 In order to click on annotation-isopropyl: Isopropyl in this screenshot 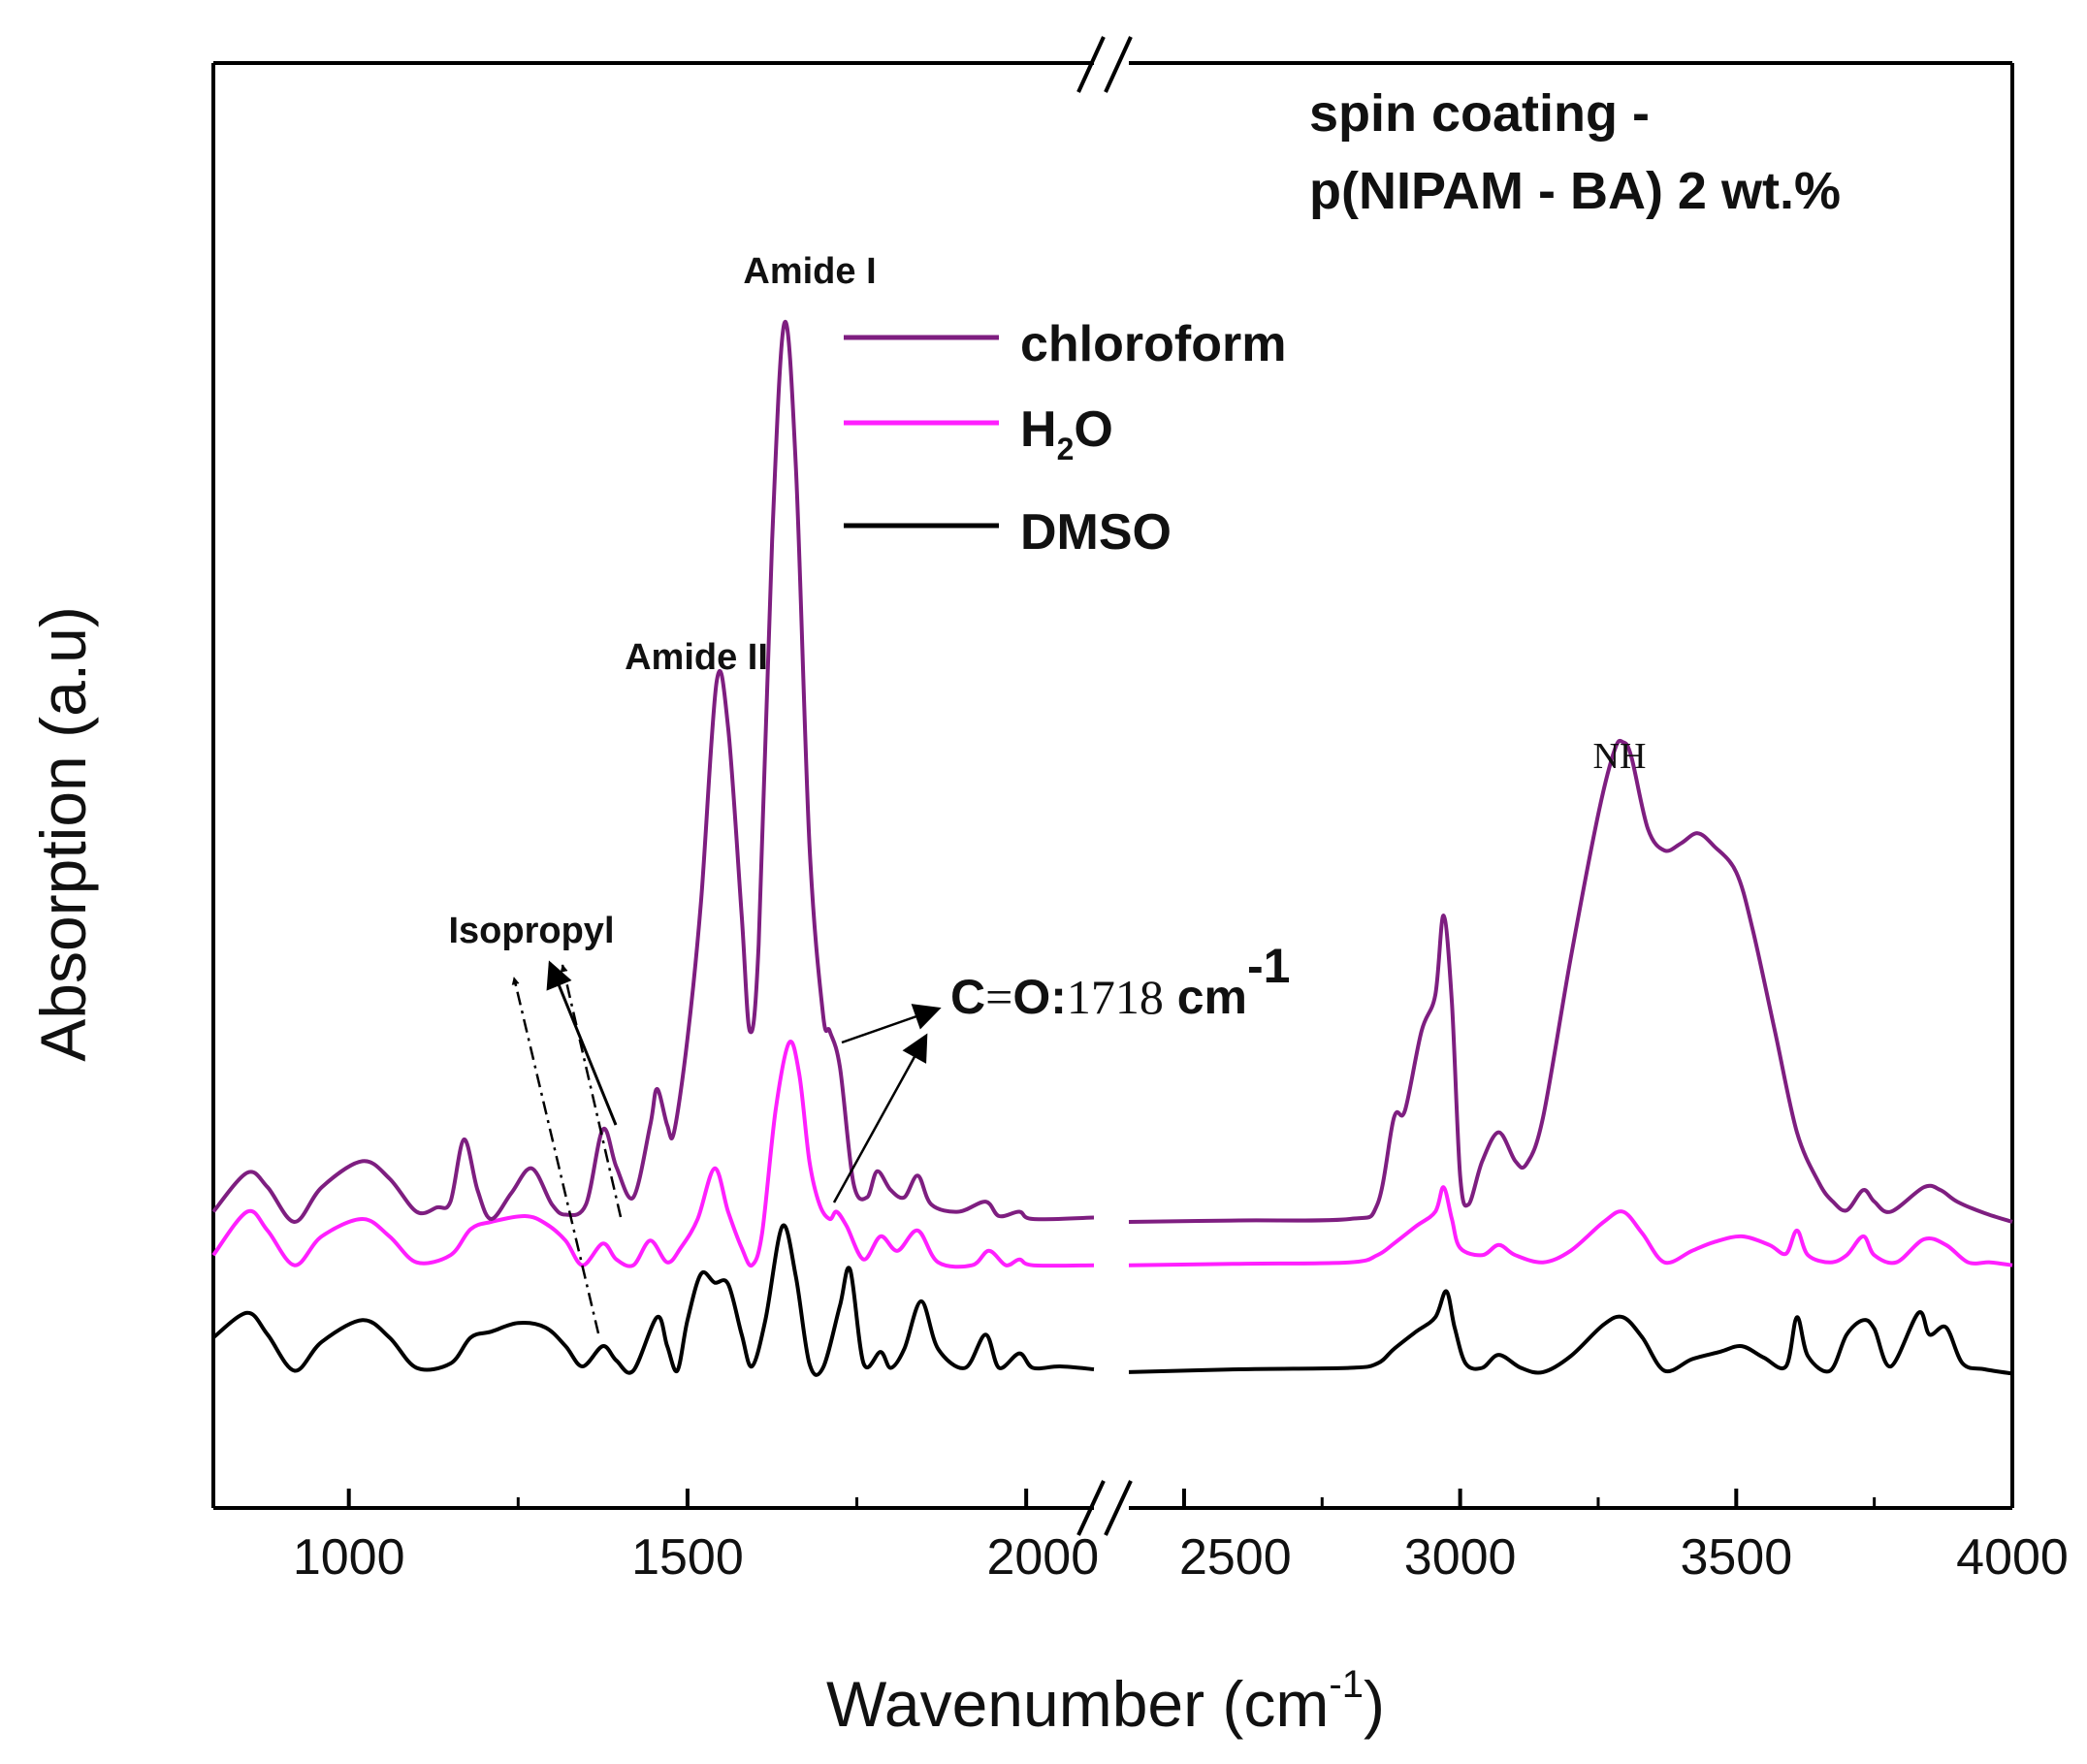, I will do `click(531, 931)`.